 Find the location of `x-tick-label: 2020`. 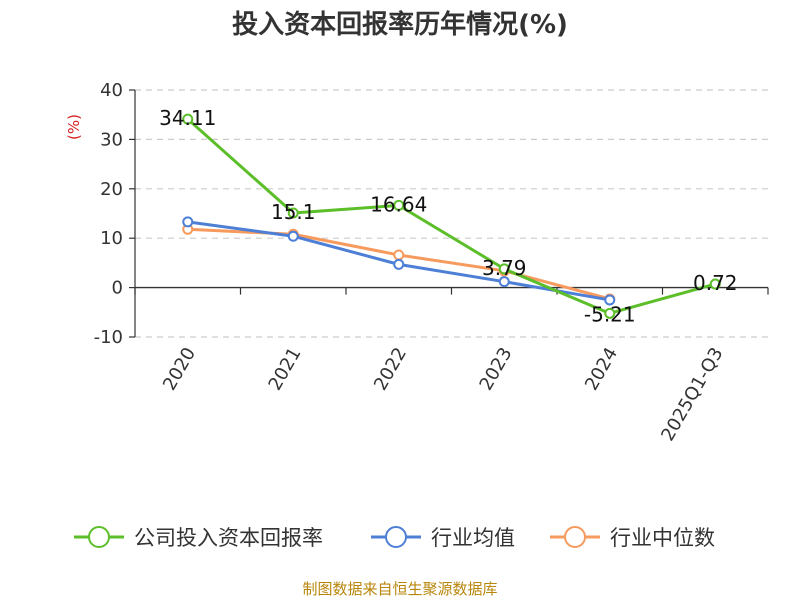

x-tick-label: 2020 is located at coordinates (179, 369).